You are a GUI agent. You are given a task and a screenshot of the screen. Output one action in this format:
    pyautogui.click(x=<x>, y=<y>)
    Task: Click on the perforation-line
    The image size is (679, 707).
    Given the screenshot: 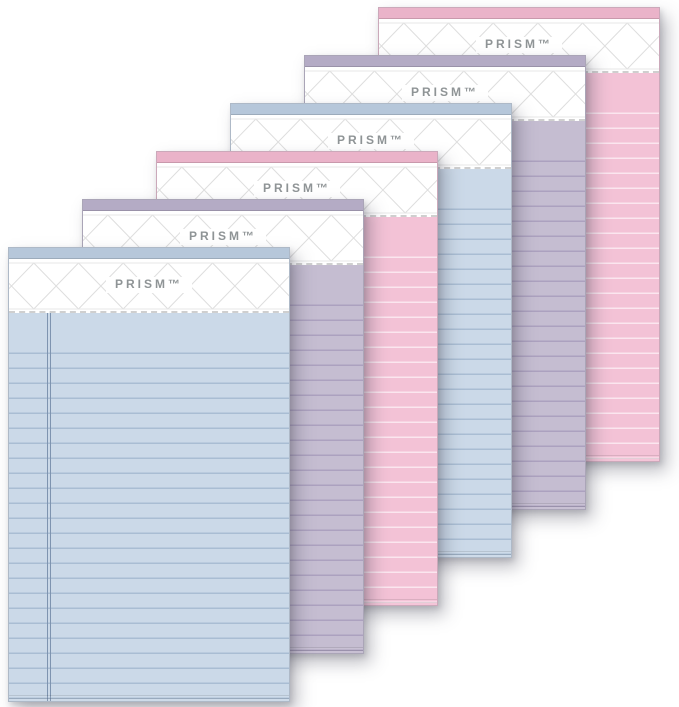 What is the action you would take?
    pyautogui.click(x=149, y=312)
    